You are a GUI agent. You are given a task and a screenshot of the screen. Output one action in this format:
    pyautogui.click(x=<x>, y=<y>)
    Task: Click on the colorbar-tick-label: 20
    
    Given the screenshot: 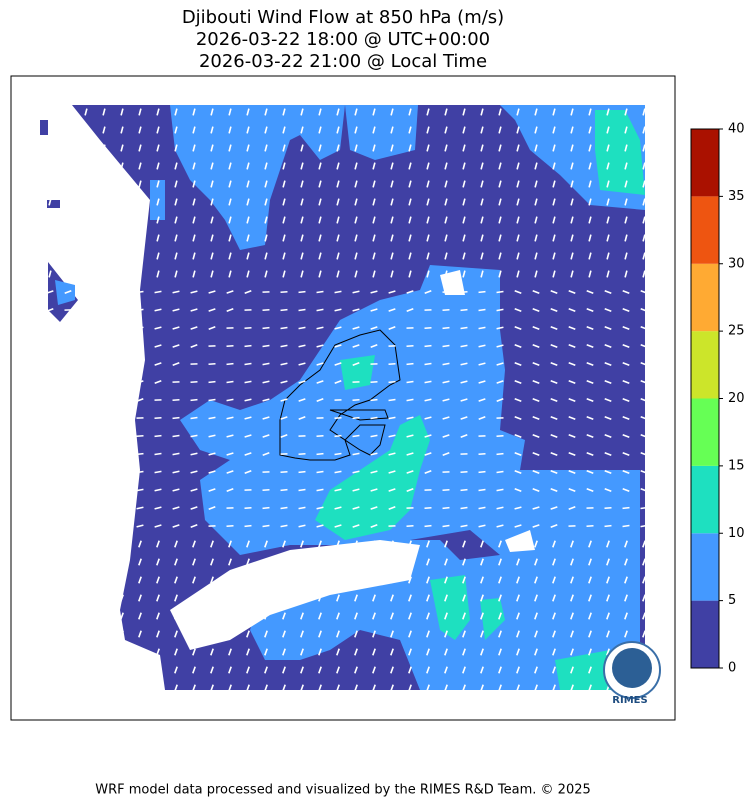 What is the action you would take?
    pyautogui.click(x=736, y=398)
    